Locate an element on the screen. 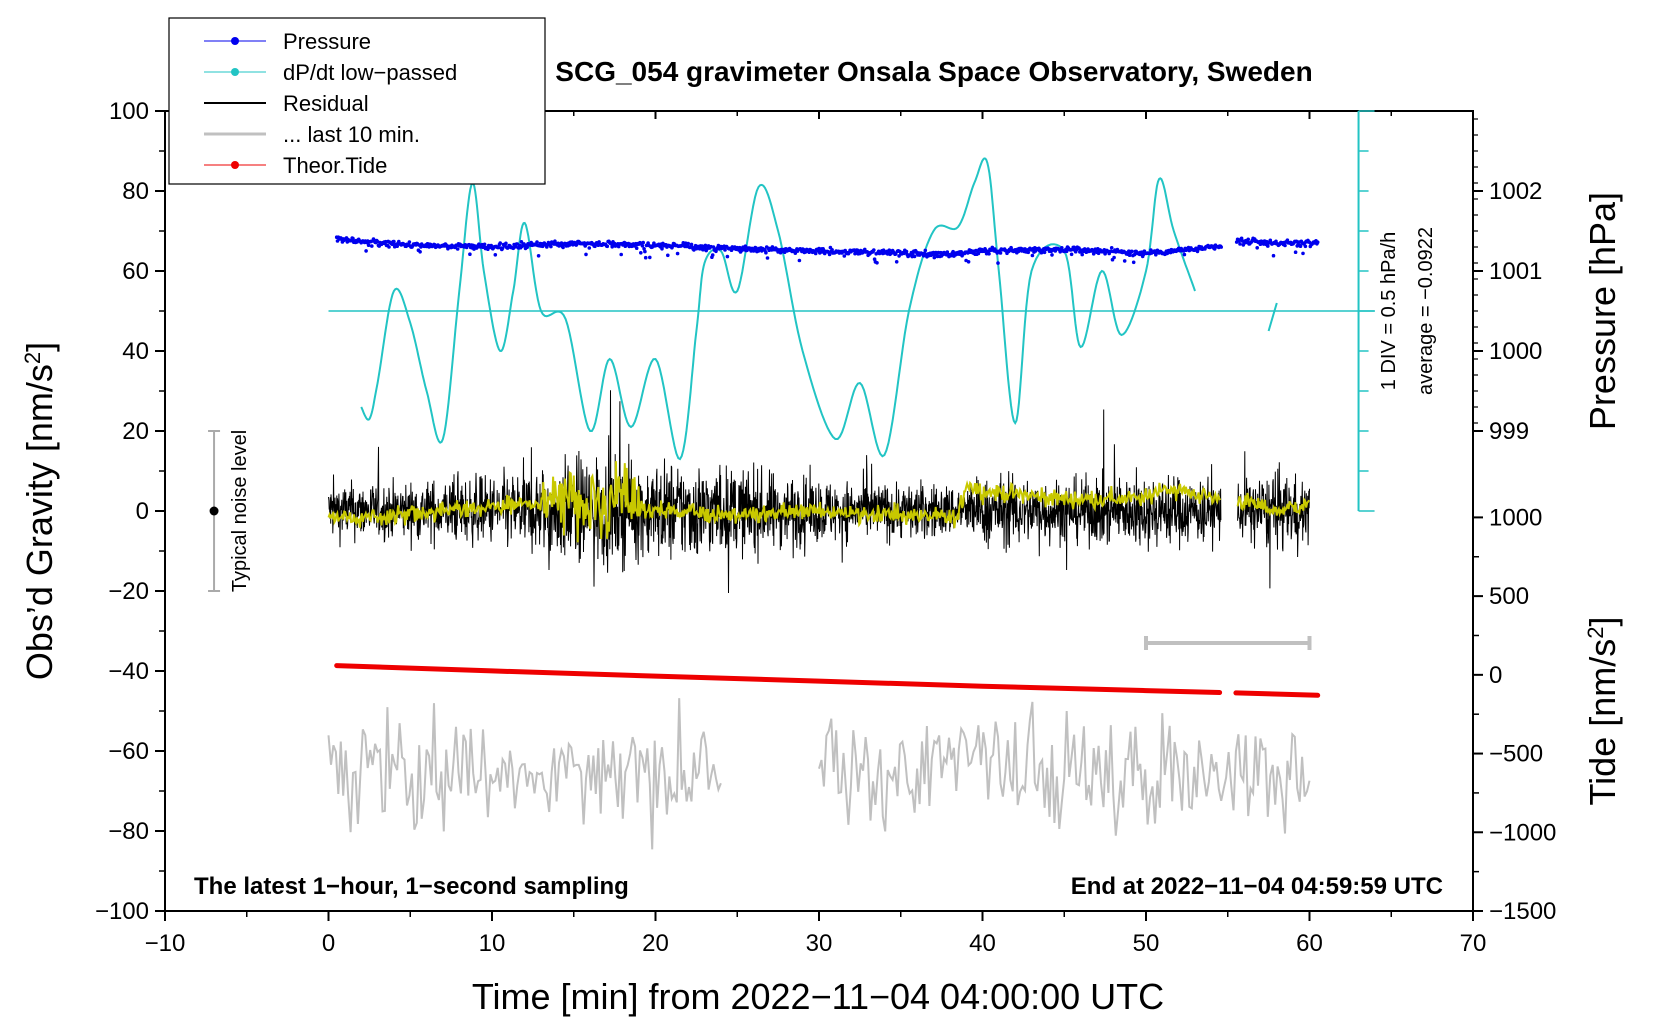  tide-axis-title-sup: 2 is located at coordinates (1595, 633).